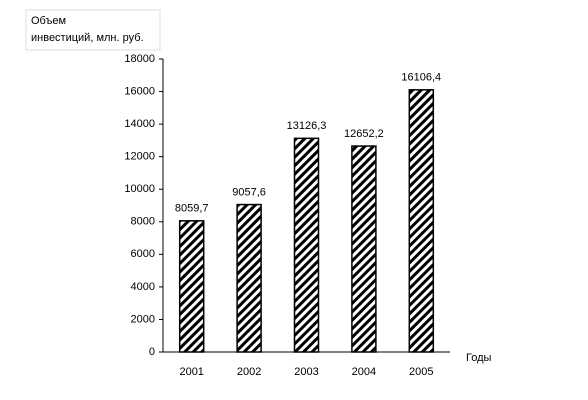  What do you see at coordinates (143, 319) in the screenshot?
I see `y-tick-label: 2000` at bounding box center [143, 319].